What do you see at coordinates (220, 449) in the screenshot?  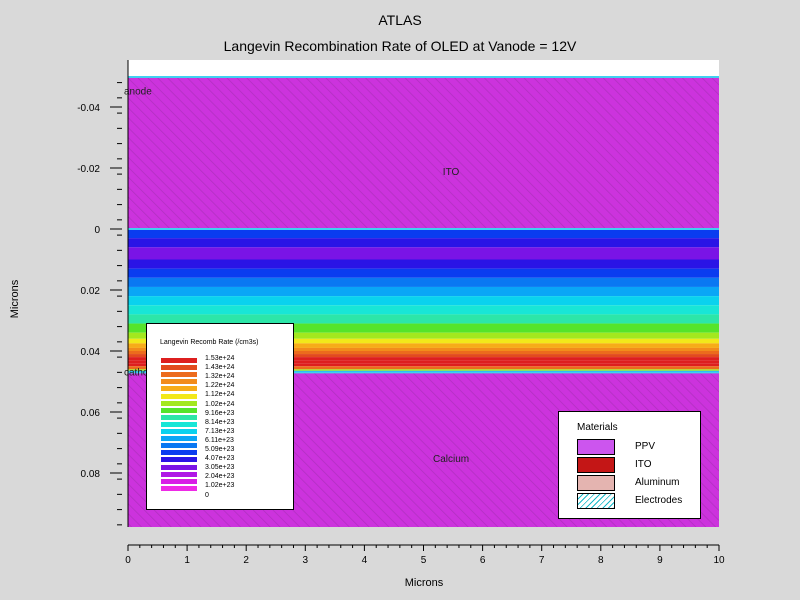 I see `colorbar-label: 5.09e+23` at bounding box center [220, 449].